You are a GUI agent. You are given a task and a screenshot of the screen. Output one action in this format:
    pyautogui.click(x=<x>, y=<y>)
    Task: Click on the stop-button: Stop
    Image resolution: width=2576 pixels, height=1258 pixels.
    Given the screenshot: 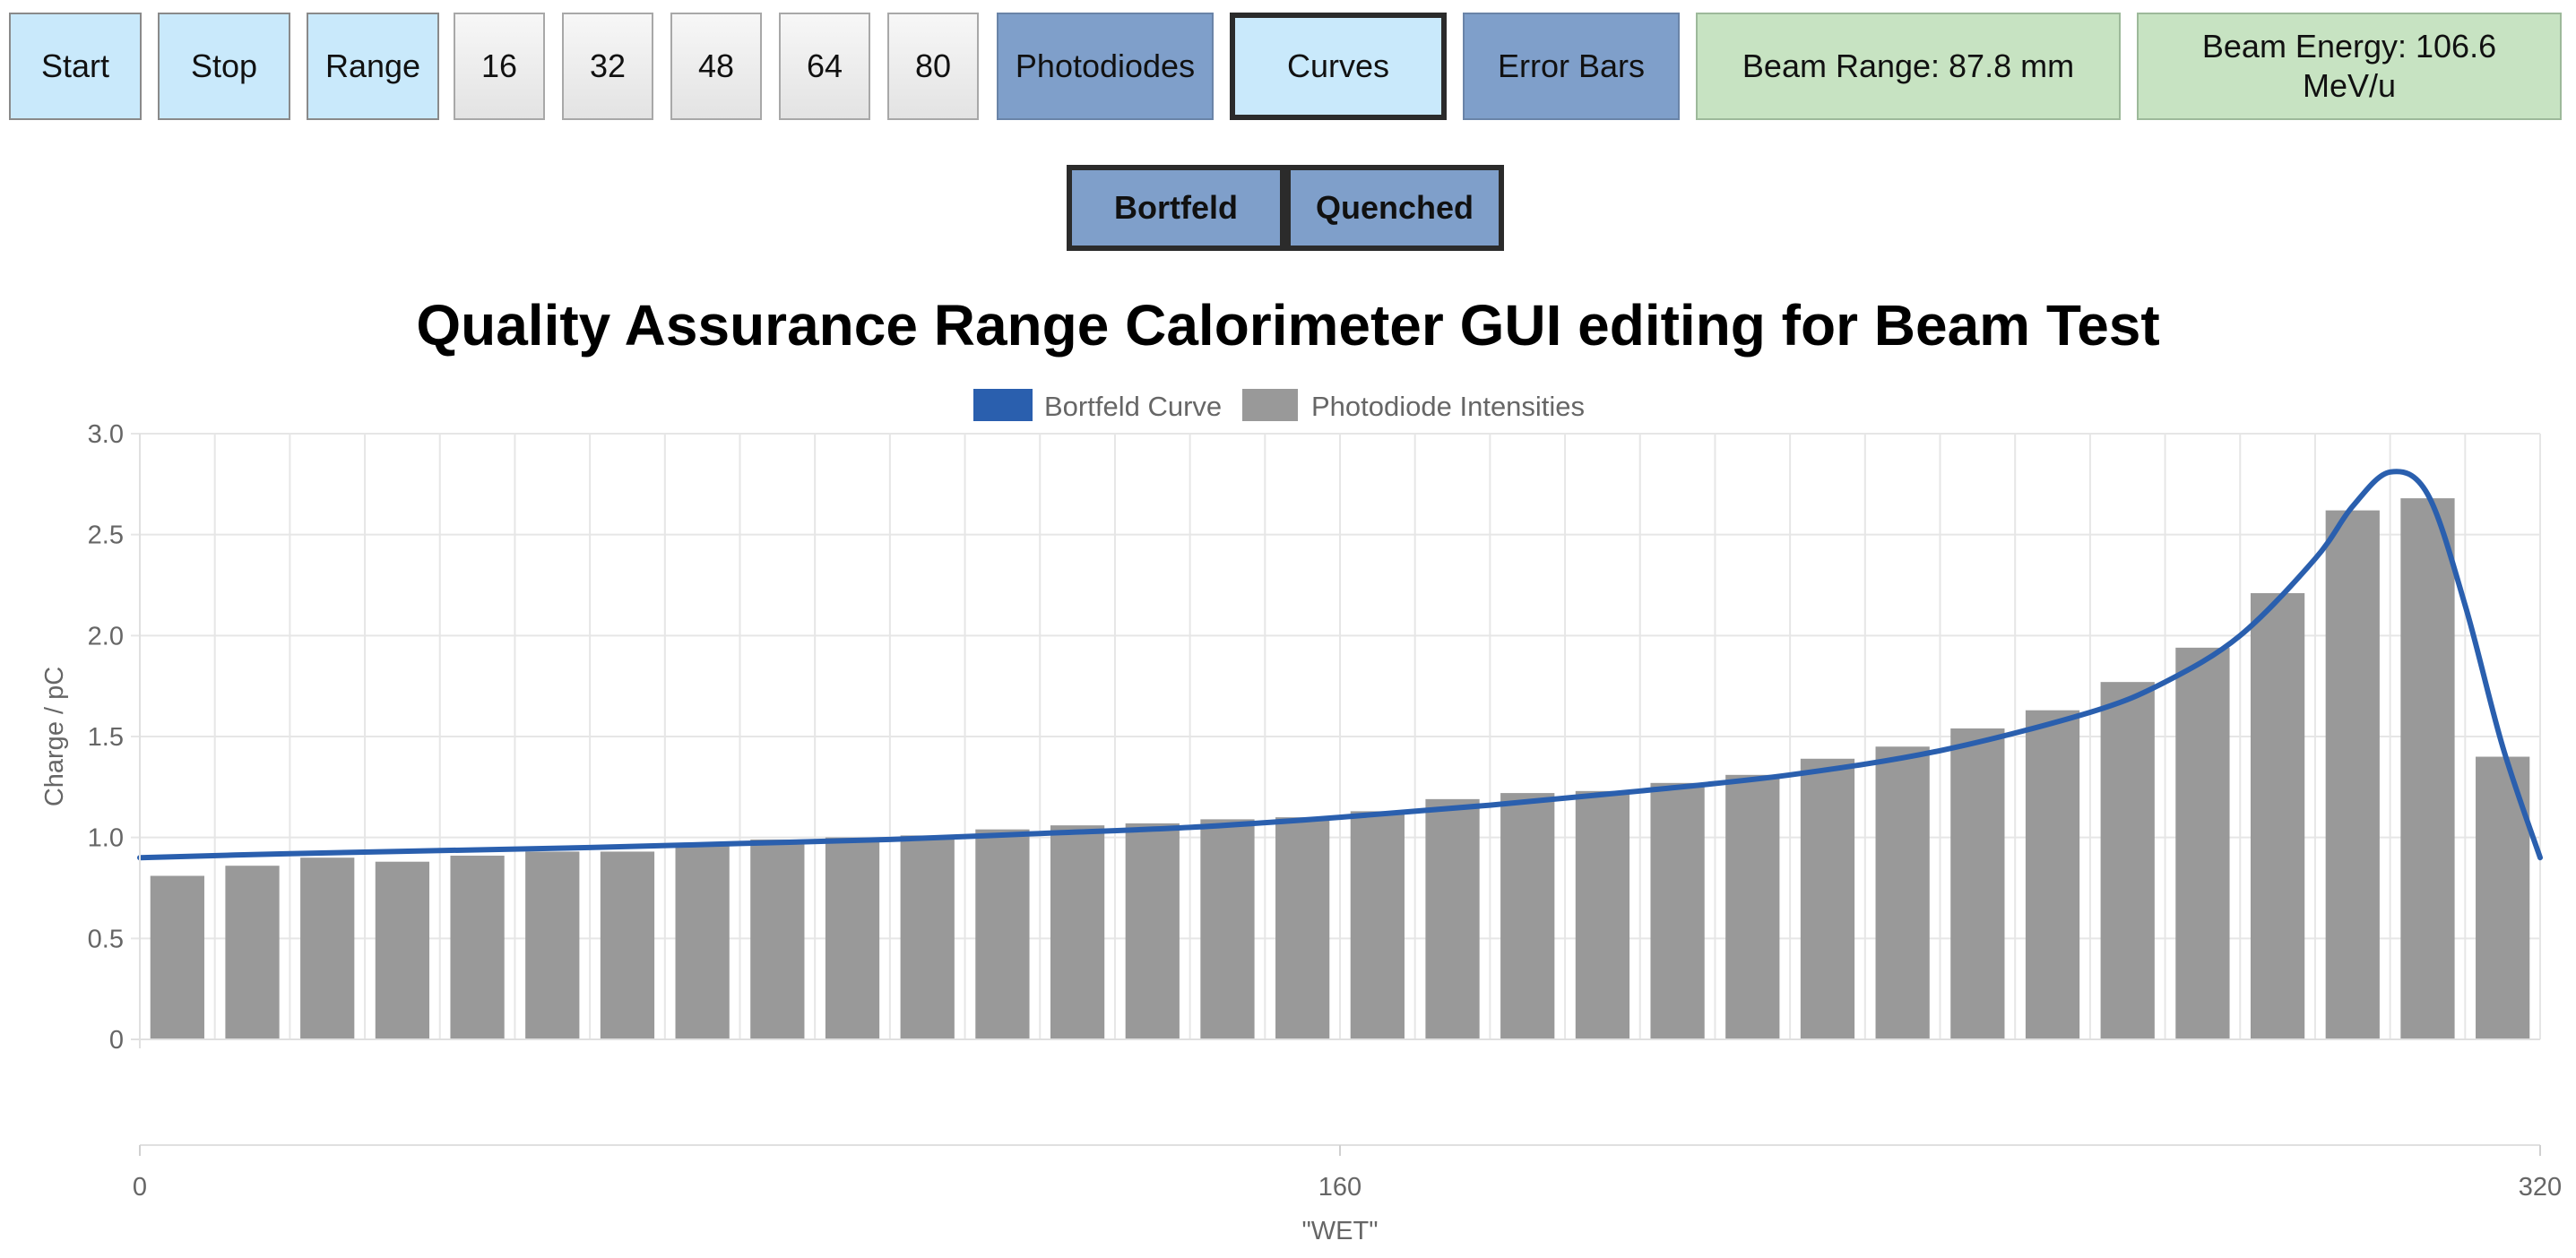 What is the action you would take?
    pyautogui.click(x=224, y=66)
    